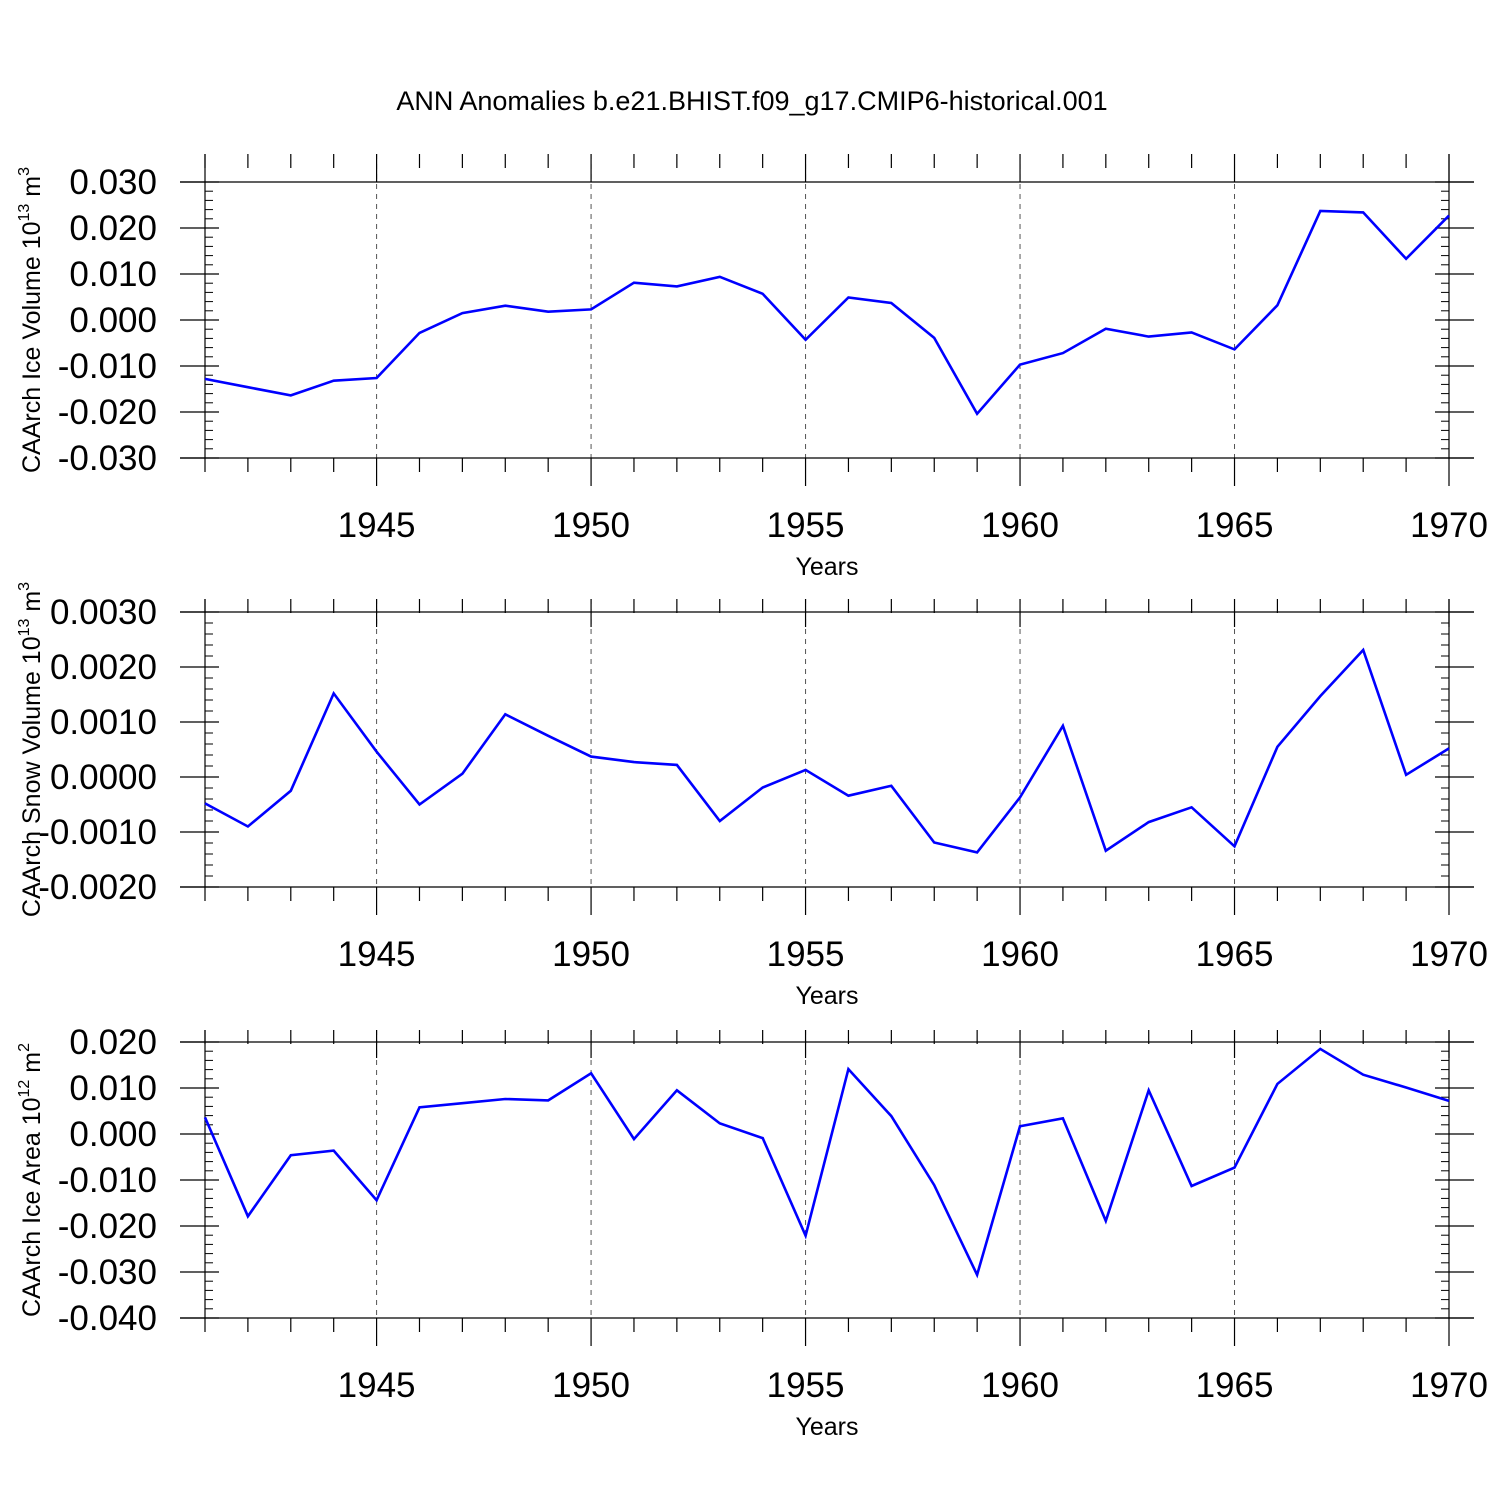  Describe the element at coordinates (113, 182) in the screenshot. I see `y-tick-label: 0.030` at that location.